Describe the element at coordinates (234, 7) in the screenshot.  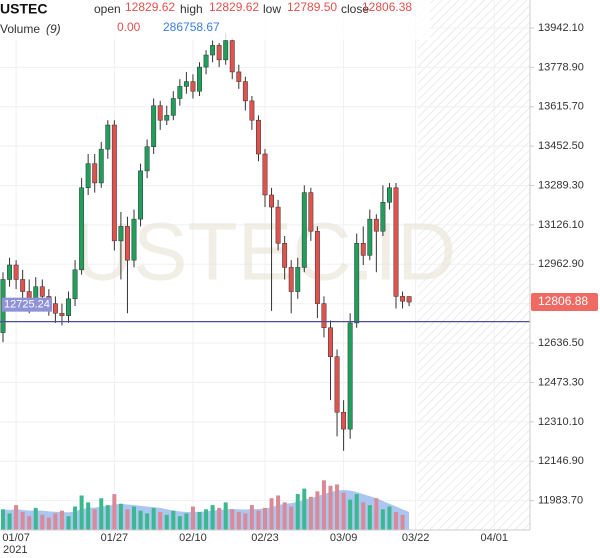
I see `high-value: 12829.62` at that location.